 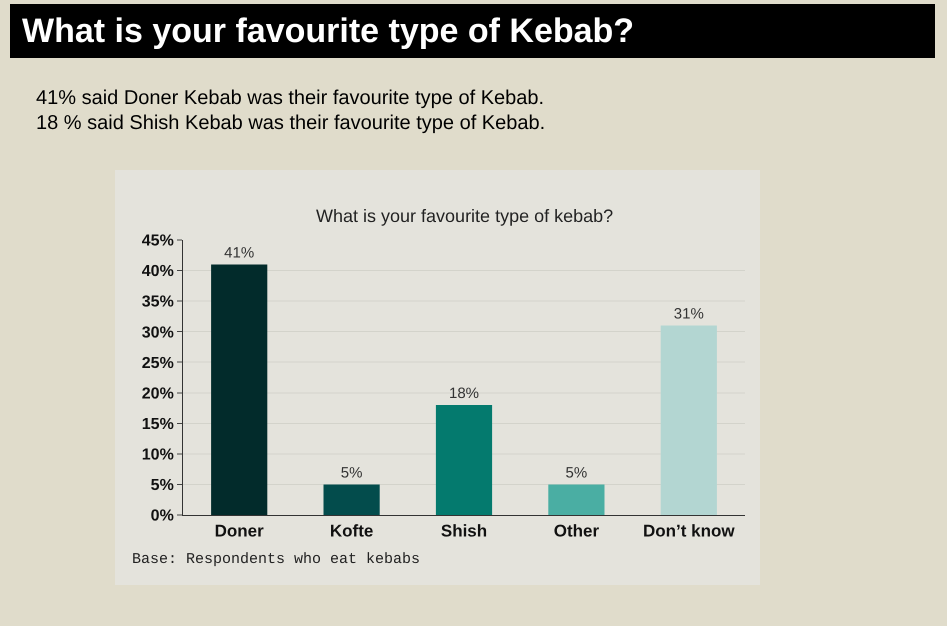 I want to click on y-tick-label: 45%, so click(x=158, y=241).